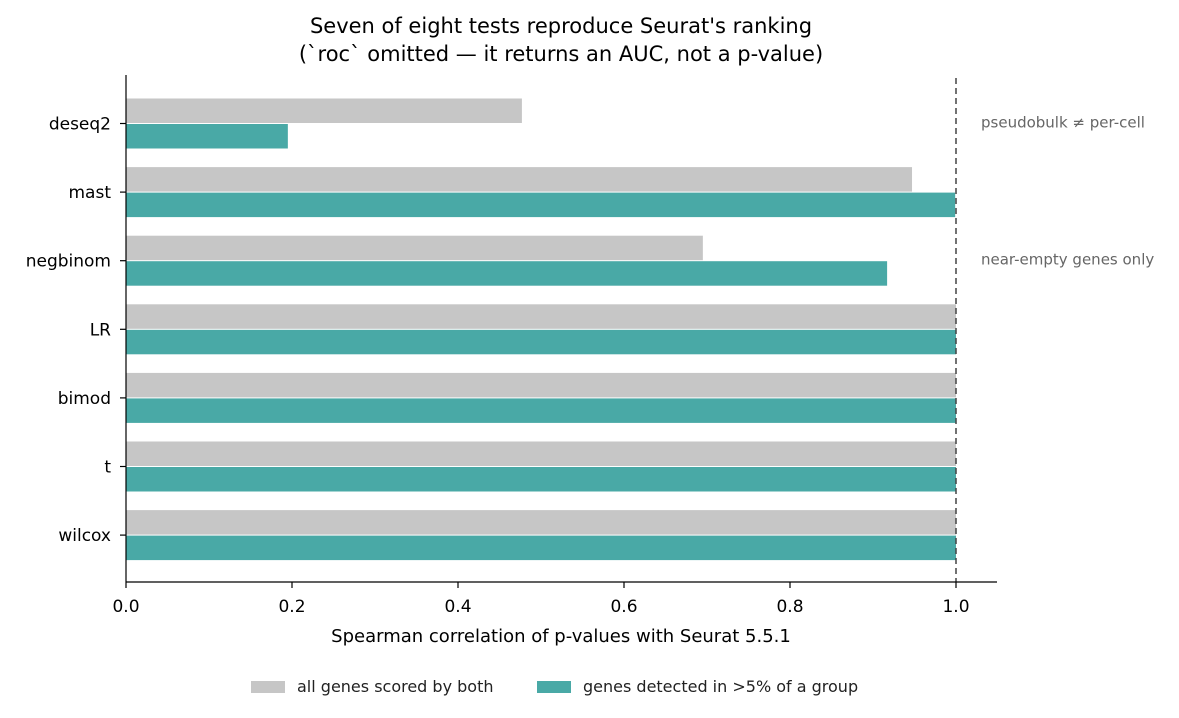 The image size is (1179, 718). Describe the element at coordinates (291, 607) in the screenshot. I see `x-tick-label: 0.2` at that location.